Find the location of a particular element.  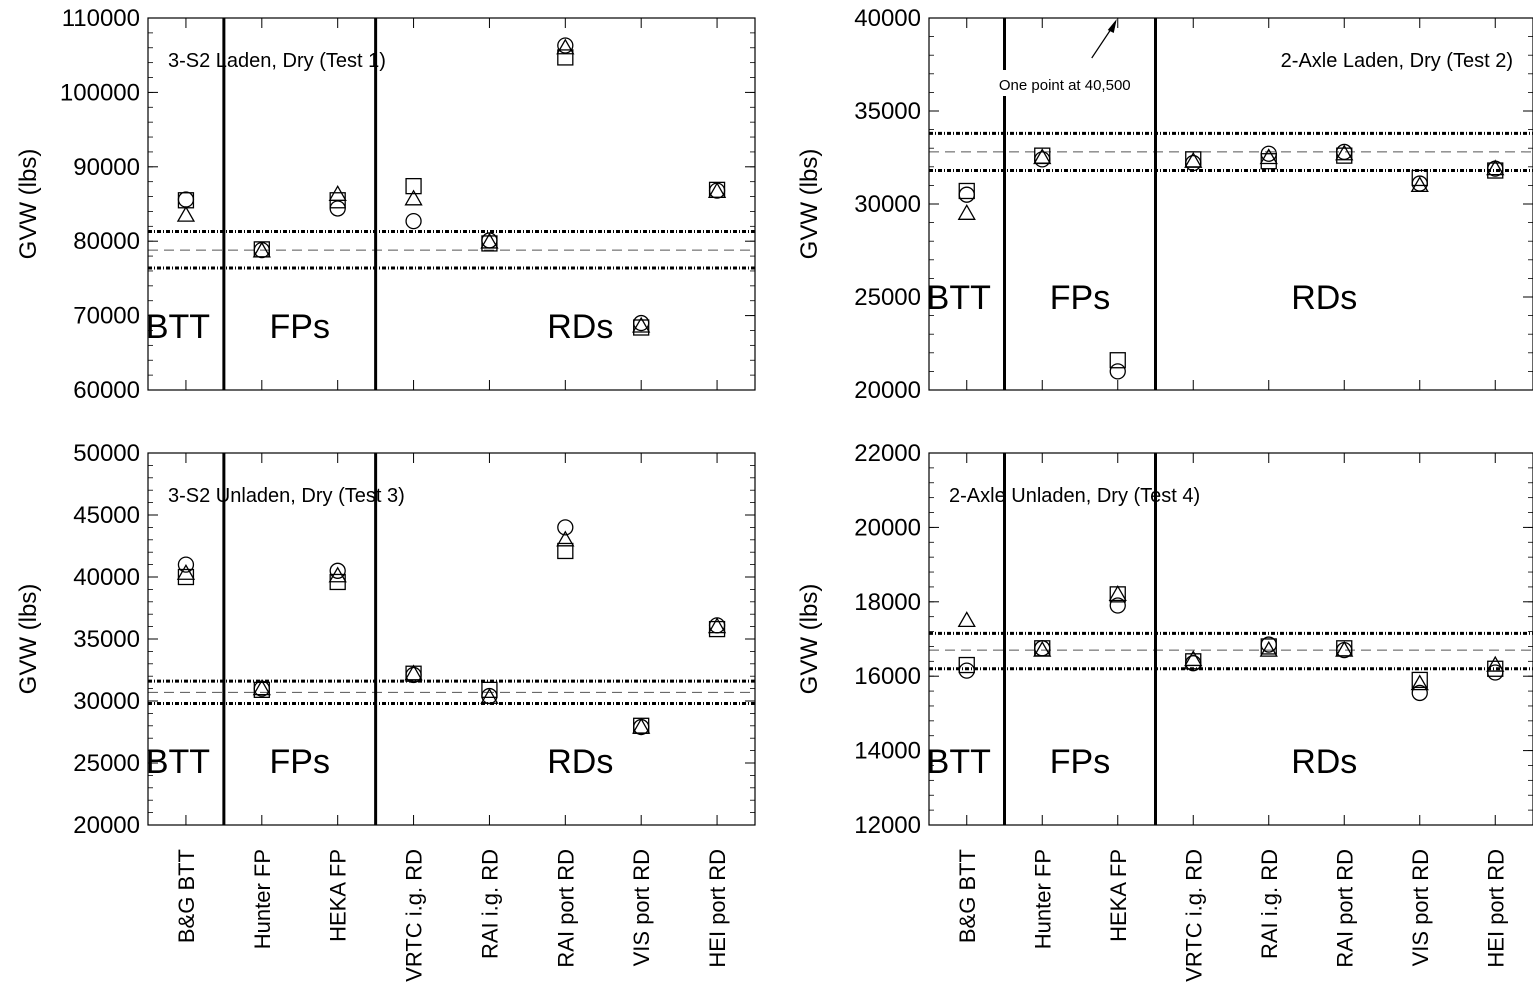

annotation-arrowhead is located at coordinates (1112, 26).